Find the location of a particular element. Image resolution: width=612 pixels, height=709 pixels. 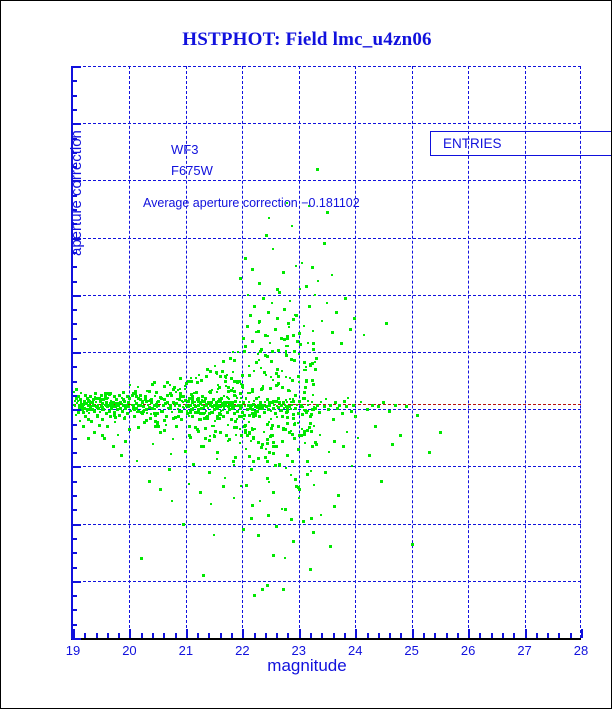

y-axis-title: aperture correction is located at coordinates (76, 193).